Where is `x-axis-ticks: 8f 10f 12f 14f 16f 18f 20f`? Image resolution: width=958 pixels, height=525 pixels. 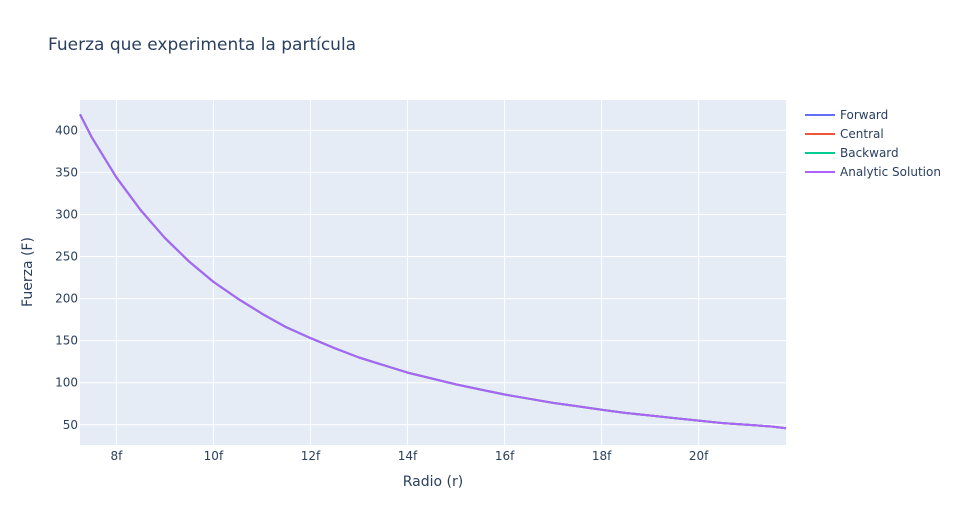 x-axis-ticks: 8f 10f 12f 14f 16f 18f 20f is located at coordinates (409, 456).